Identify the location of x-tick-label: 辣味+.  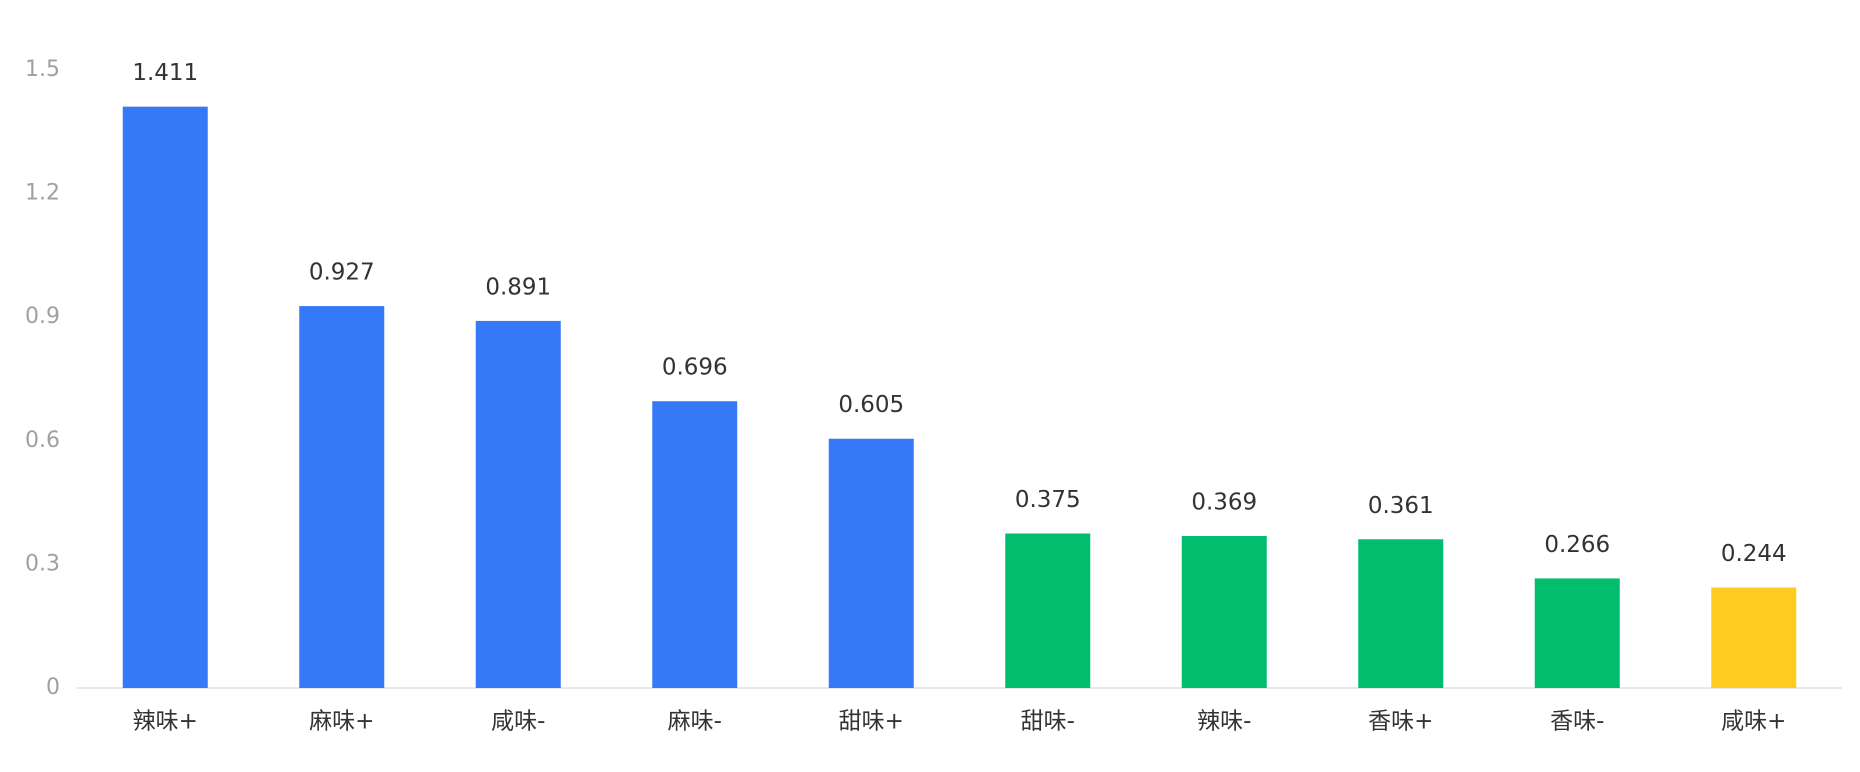
(165, 722).